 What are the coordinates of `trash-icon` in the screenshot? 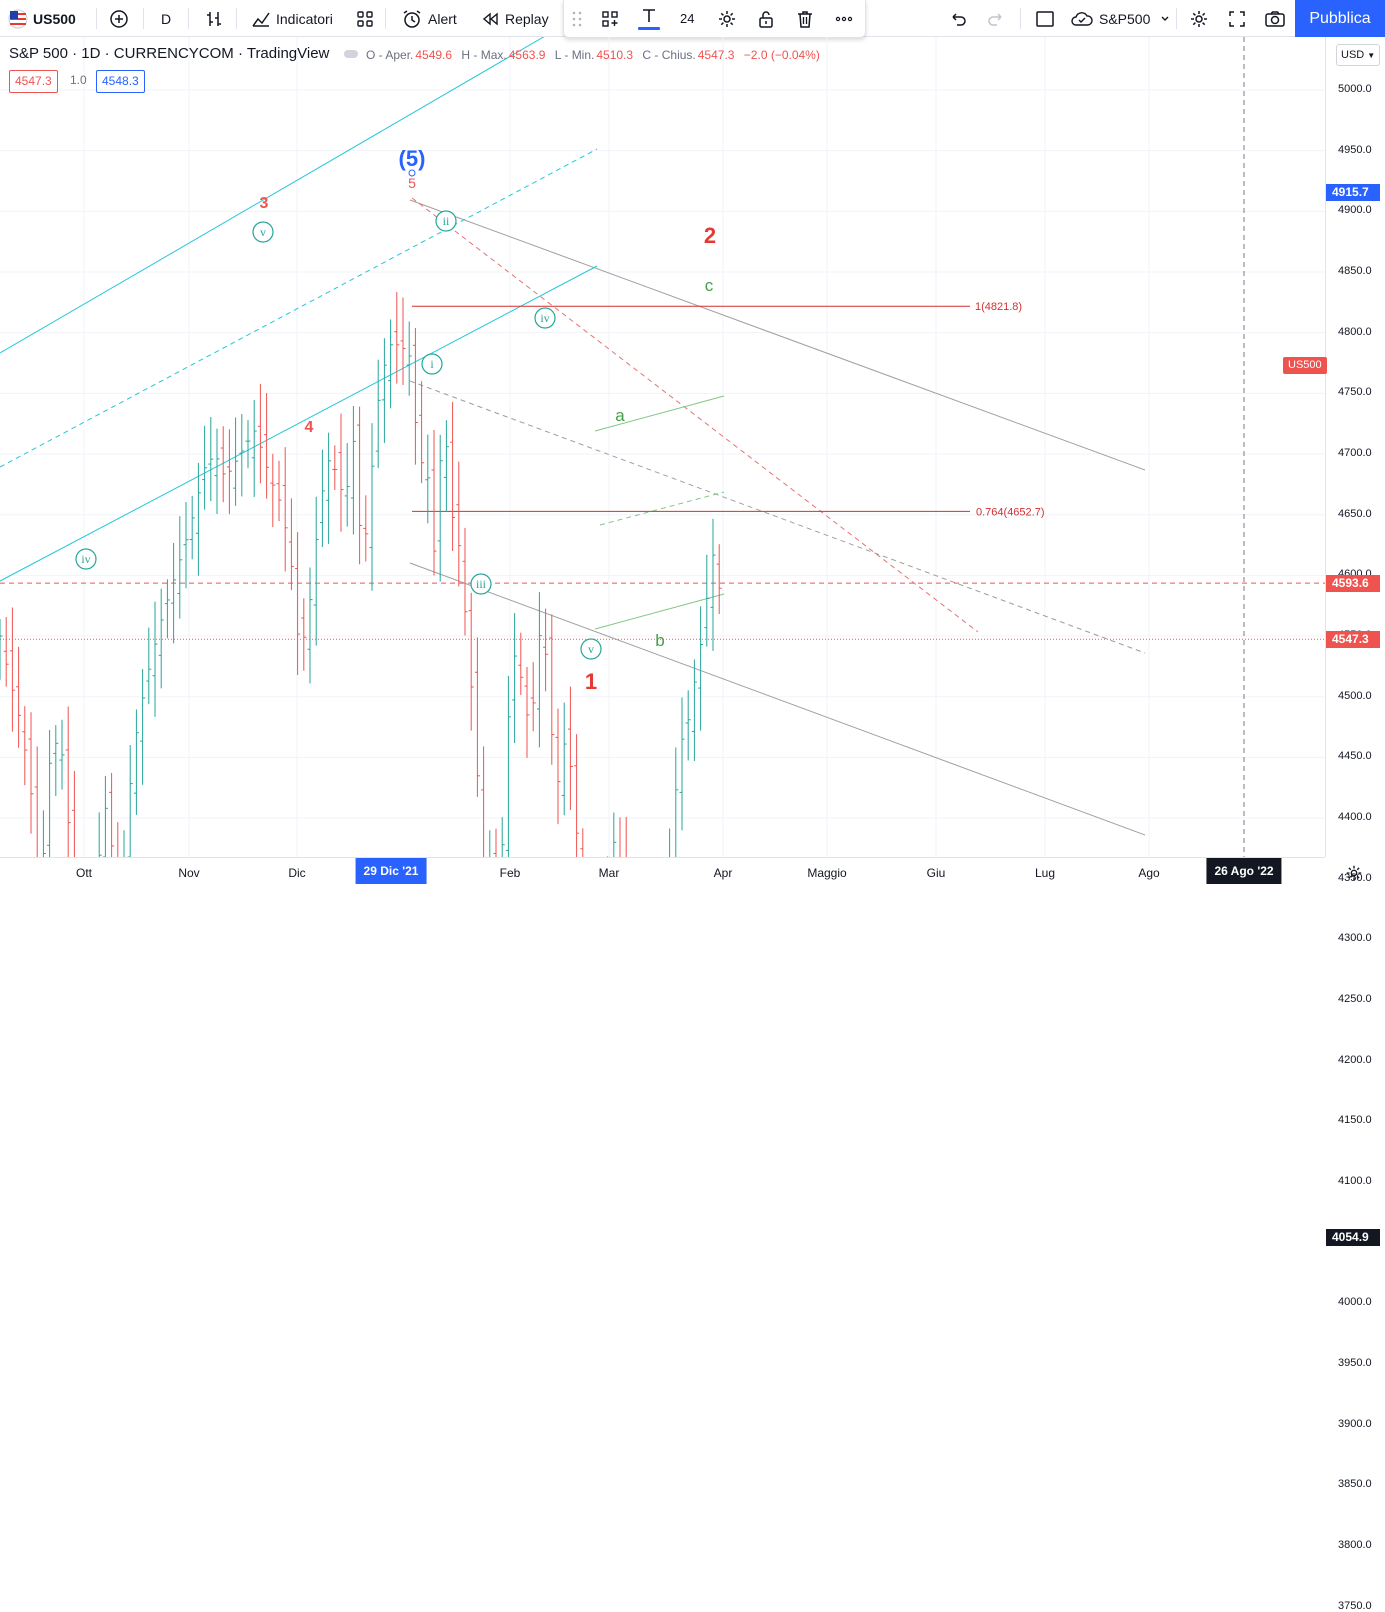 It's located at (805, 19).